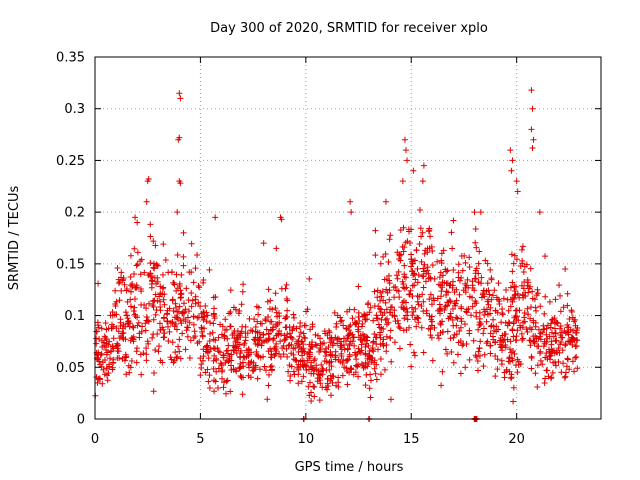 The width and height of the screenshot is (640, 480). What do you see at coordinates (95, 439) in the screenshot?
I see `x-tick-label: 0` at bounding box center [95, 439].